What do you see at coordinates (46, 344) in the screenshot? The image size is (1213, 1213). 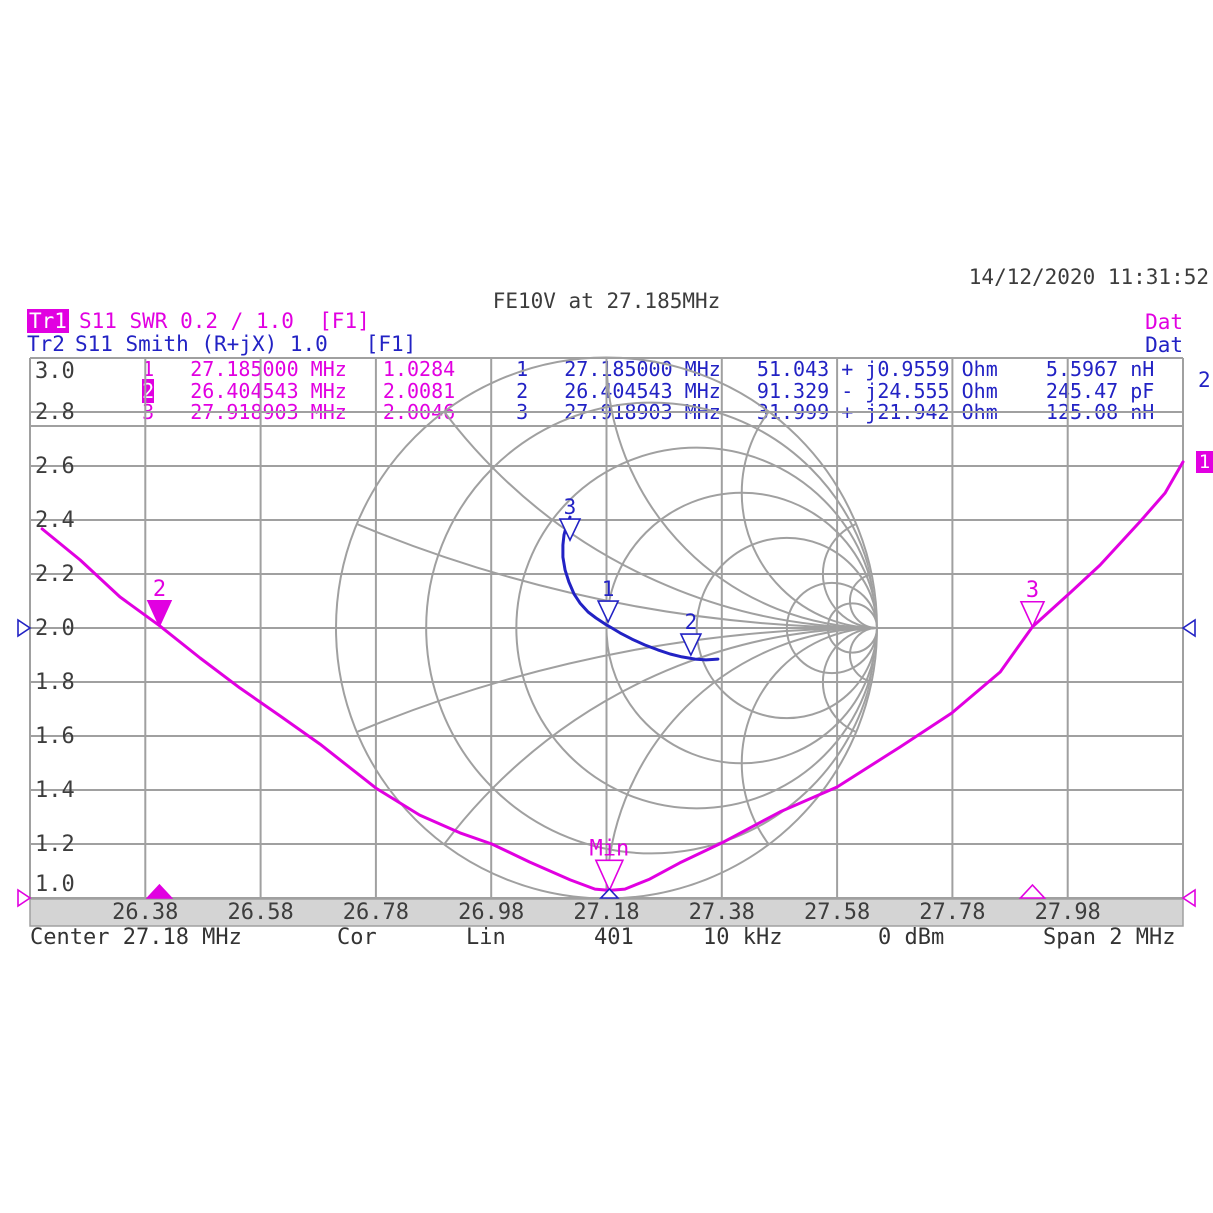 I see `trace2-tag: Tr2` at bounding box center [46, 344].